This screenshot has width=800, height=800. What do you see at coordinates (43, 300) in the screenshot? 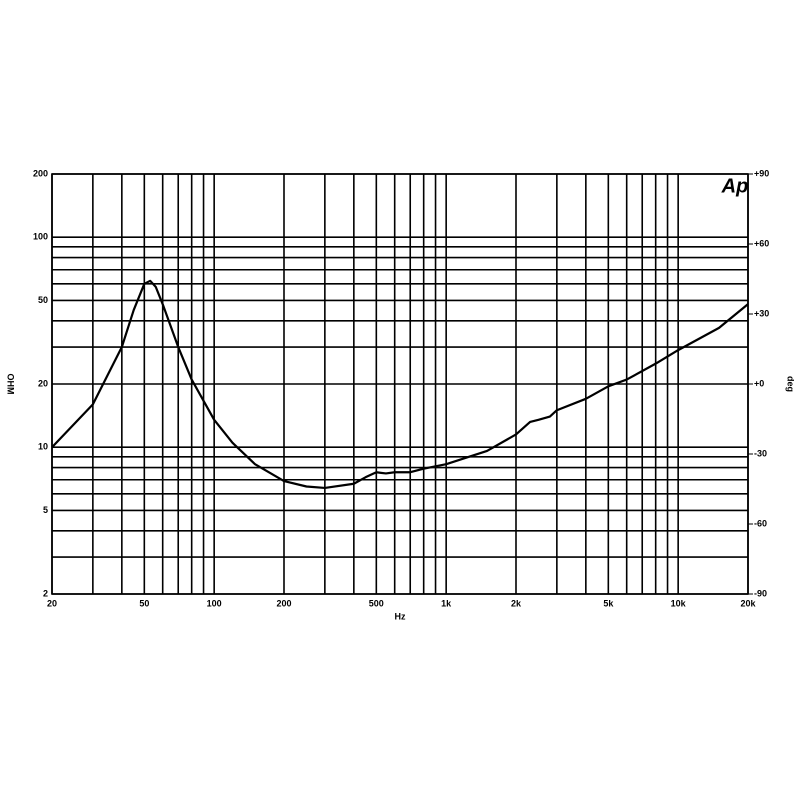
I see `y-tick-label: 50` at bounding box center [43, 300].